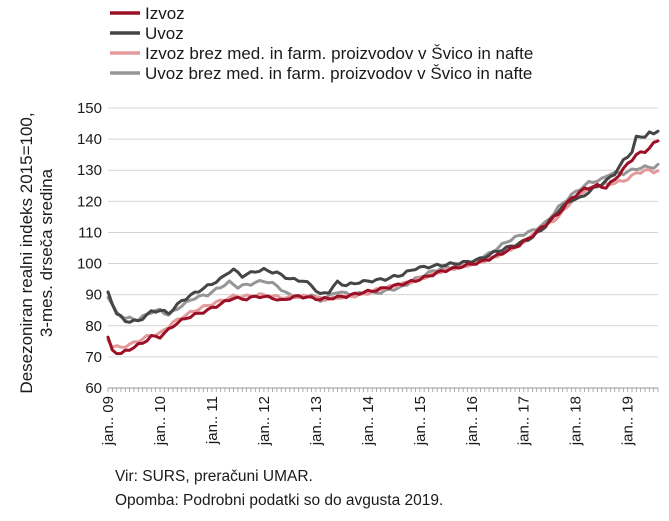 This screenshot has width=669, height=521. What do you see at coordinates (46, 252) in the screenshot?
I see `y-axis-title-line: 3-mes. drseča sredina` at bounding box center [46, 252].